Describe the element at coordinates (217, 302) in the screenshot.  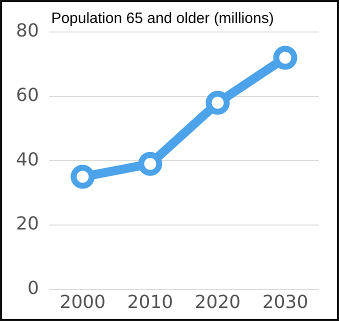
I see `x-tick-label: 2020` at that location.